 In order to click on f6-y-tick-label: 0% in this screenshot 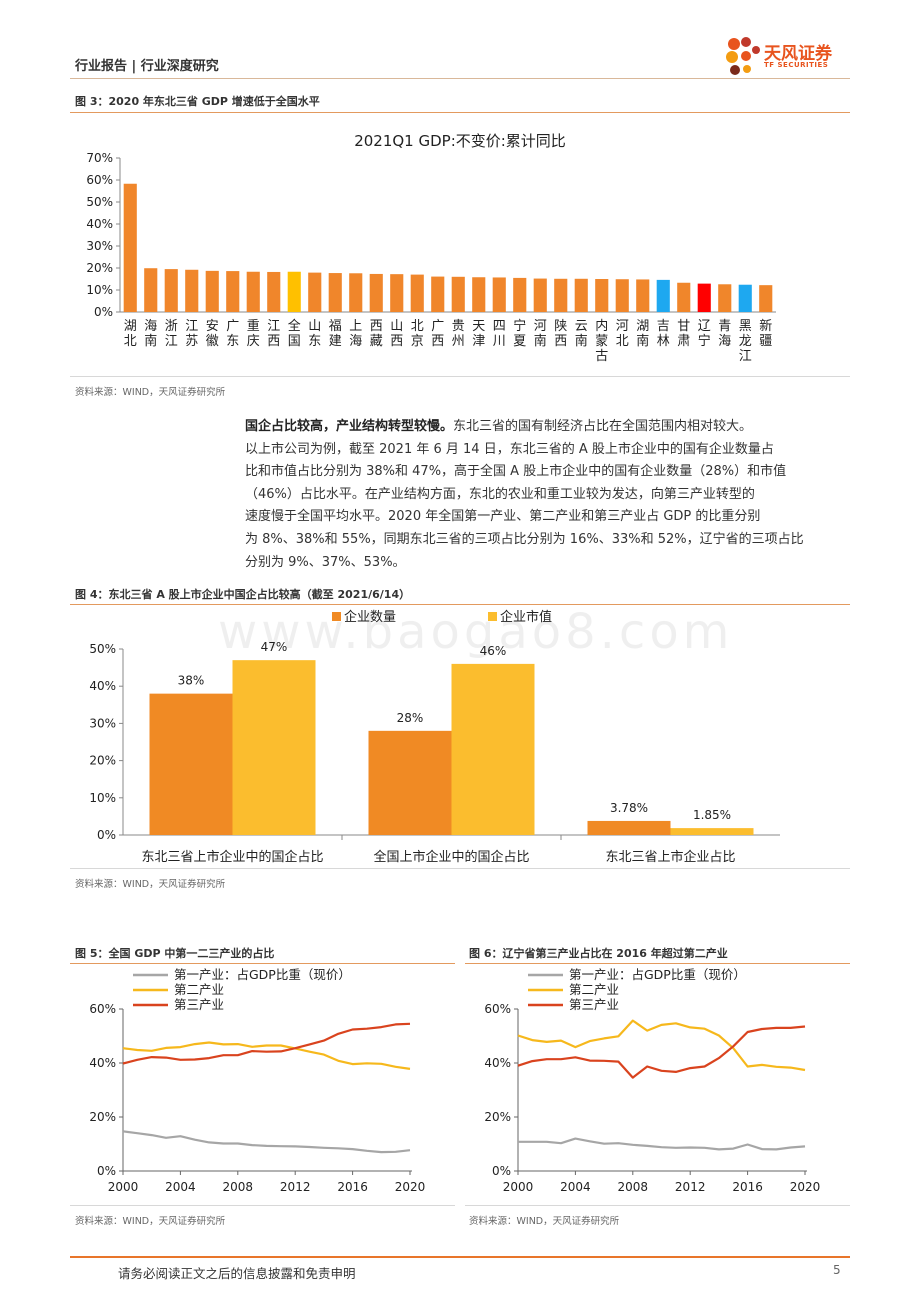, I will do `click(501, 1171)`.